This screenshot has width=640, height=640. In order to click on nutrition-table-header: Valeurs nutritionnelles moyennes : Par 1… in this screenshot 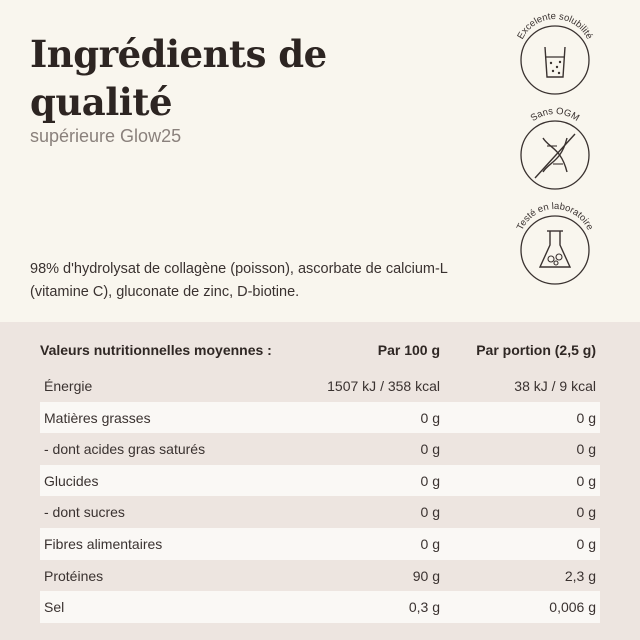, I will do `click(320, 352)`.